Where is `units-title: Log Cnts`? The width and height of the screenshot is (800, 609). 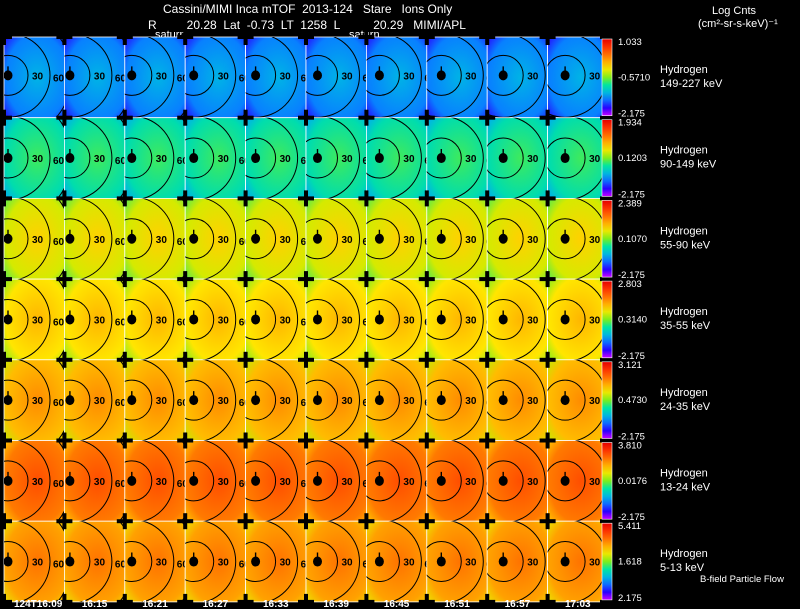 units-title: Log Cnts is located at coordinates (734, 11).